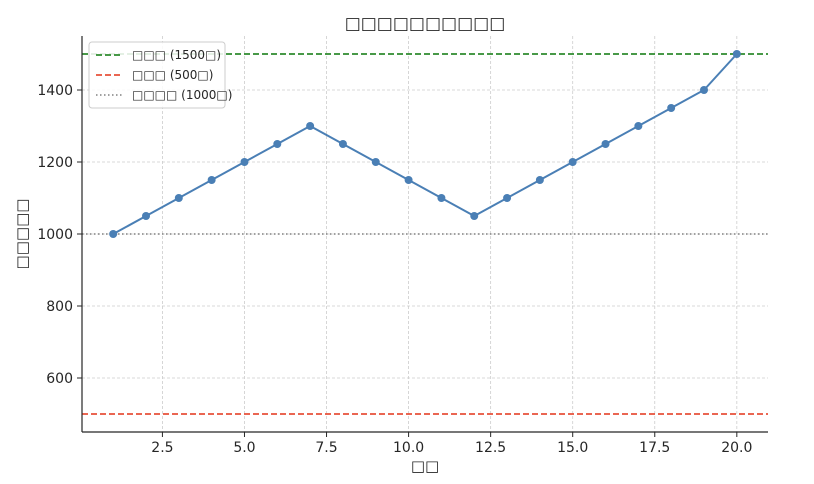 This screenshot has height=484, width=814. What do you see at coordinates (326, 448) in the screenshot?
I see `x-tick-label: 7.5` at bounding box center [326, 448].